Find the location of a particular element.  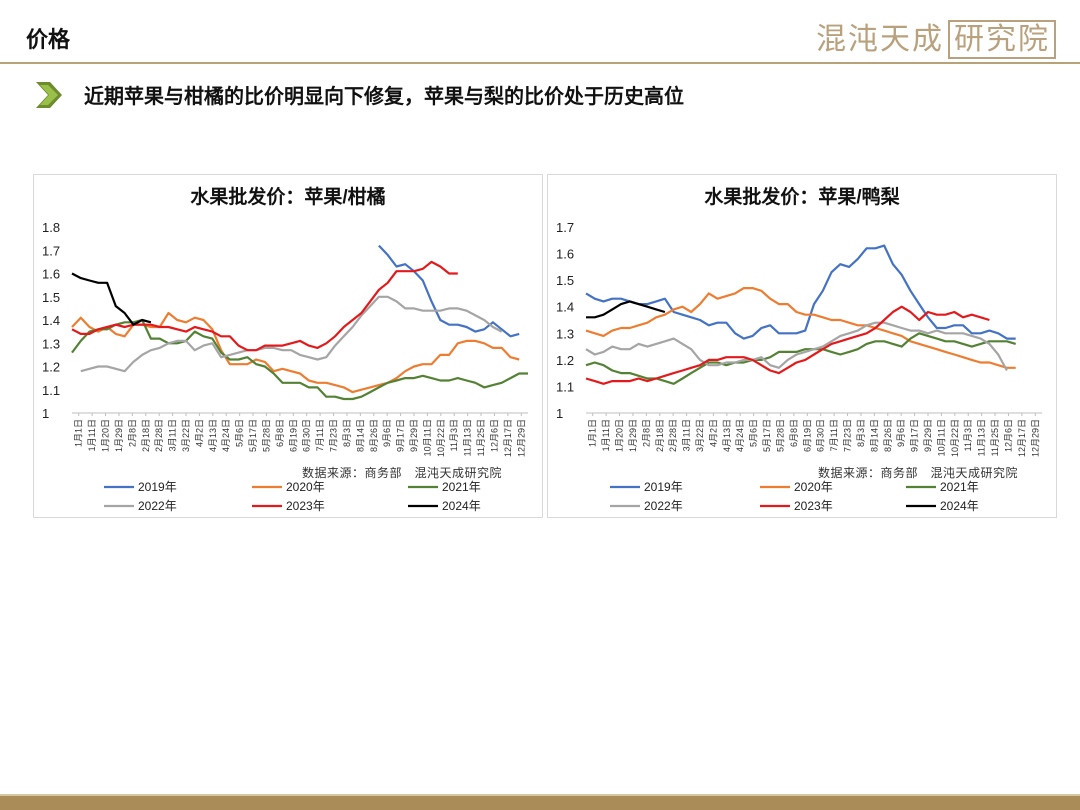

company-logo: 混沌天成 研究院 is located at coordinates (936, 36).